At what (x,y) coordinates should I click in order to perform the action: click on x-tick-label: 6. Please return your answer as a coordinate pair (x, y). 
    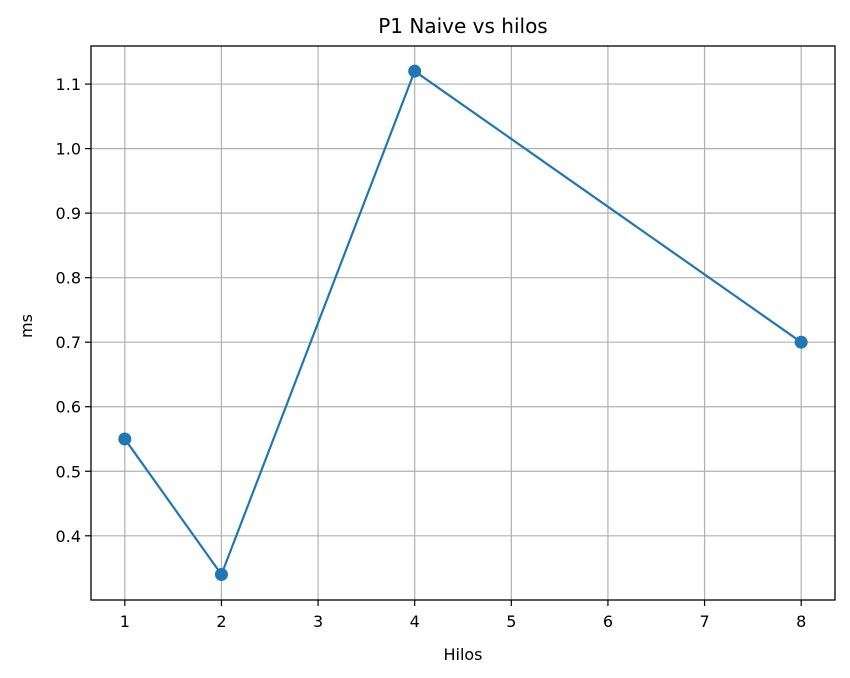
    Looking at the image, I should click on (608, 621).